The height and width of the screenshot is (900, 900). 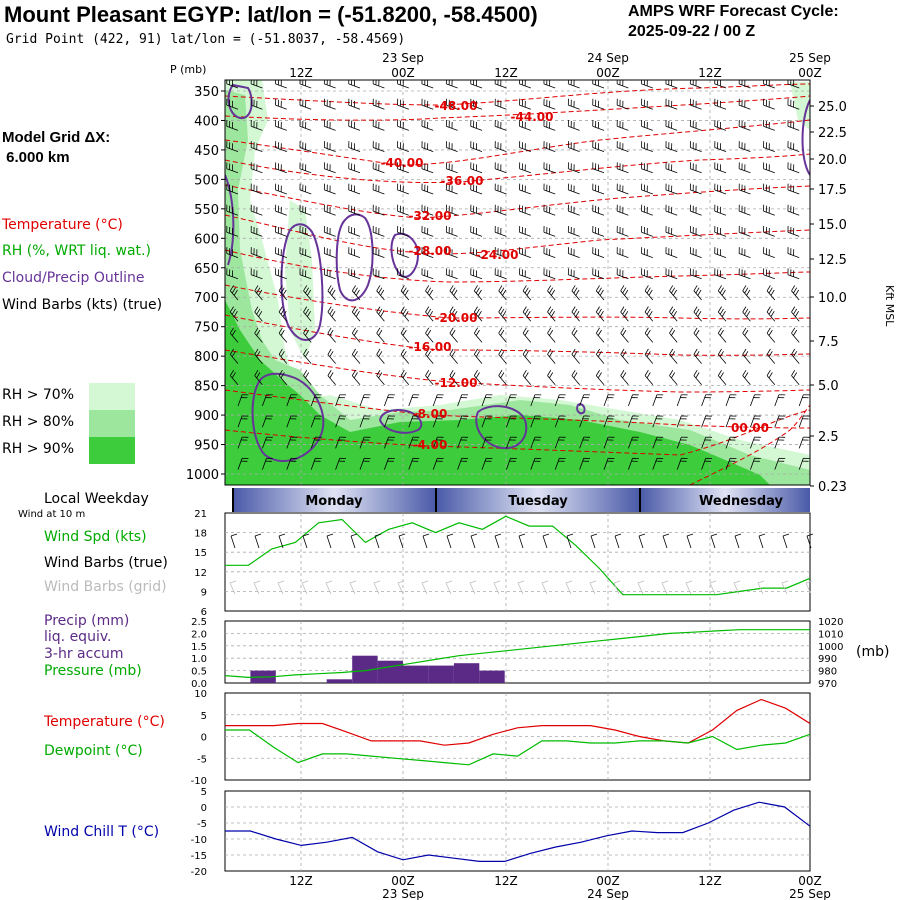 What do you see at coordinates (517, 371) in the screenshot?
I see `isotherm-line` at bounding box center [517, 371].